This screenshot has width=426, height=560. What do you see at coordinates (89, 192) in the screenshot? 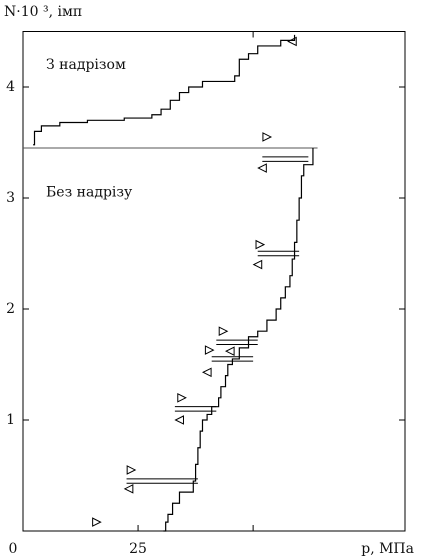
I see `annotation: Без надрізу` at bounding box center [89, 192].